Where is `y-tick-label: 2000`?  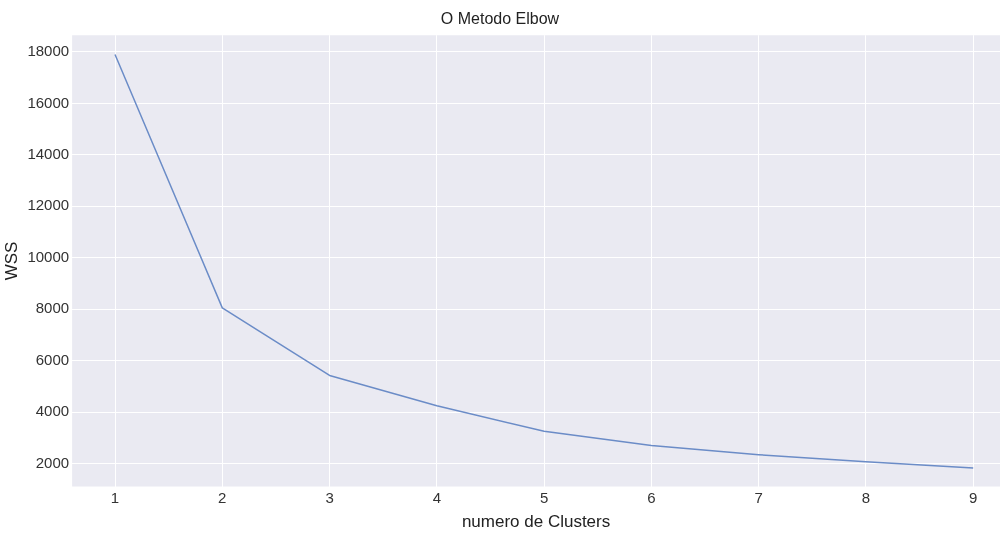
y-tick-label: 2000 is located at coordinates (52, 462).